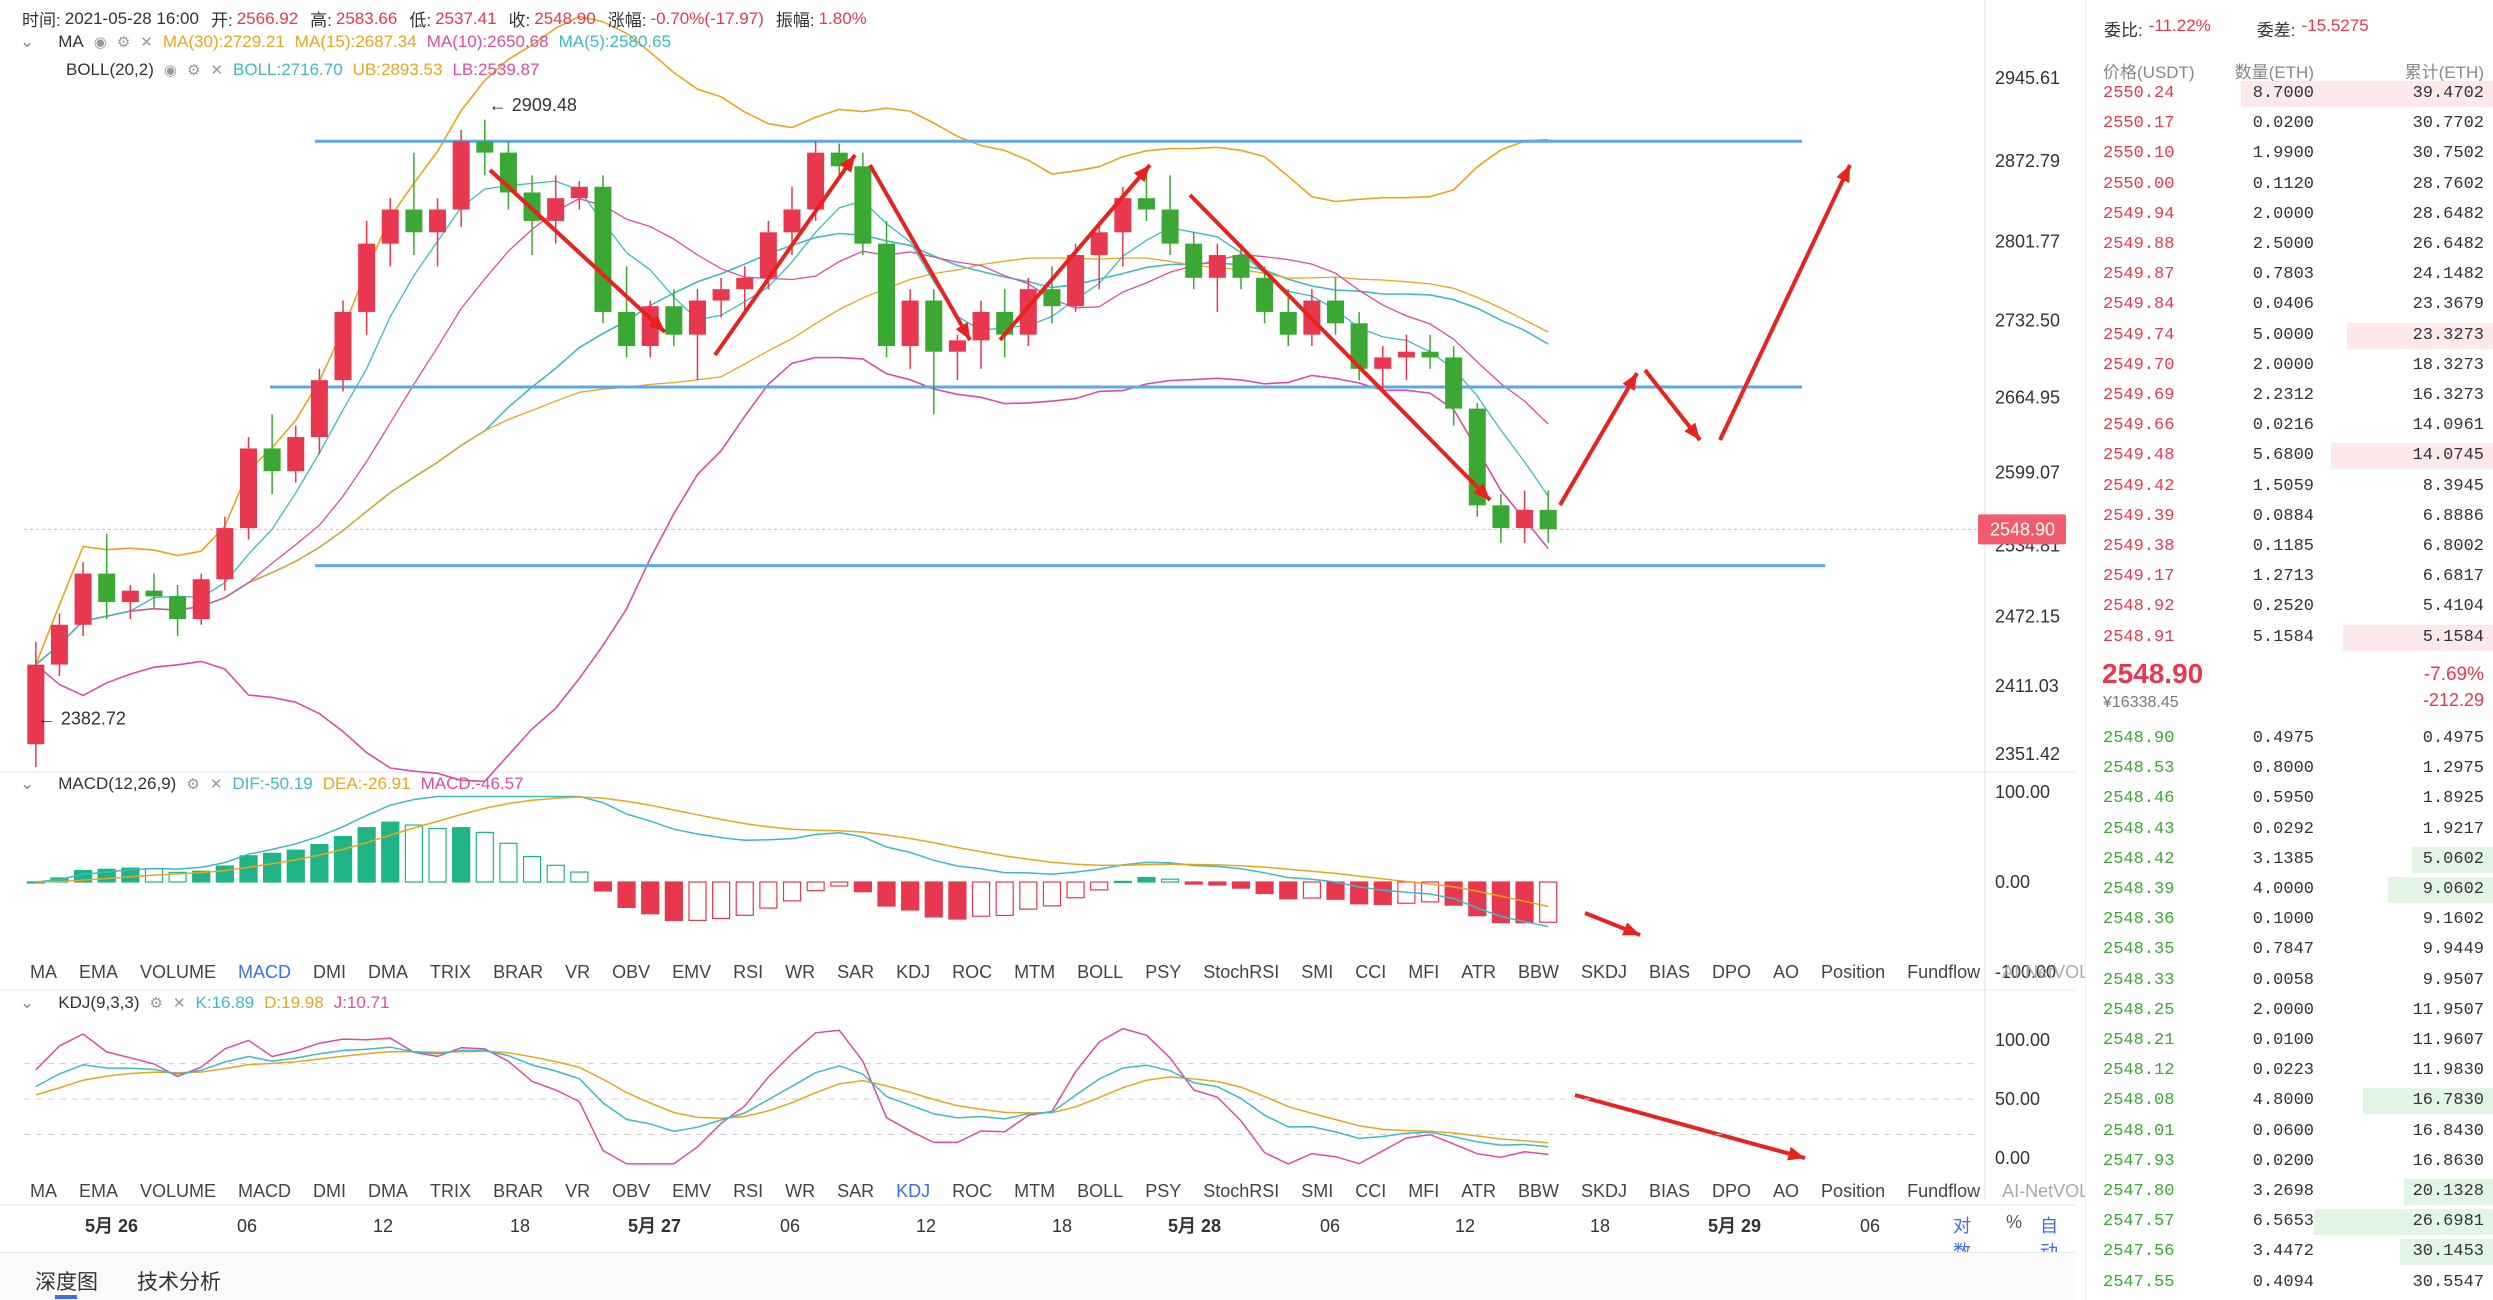  I want to click on bid-row: 2548.53 0.8000 1.2975, so click(2289, 769).